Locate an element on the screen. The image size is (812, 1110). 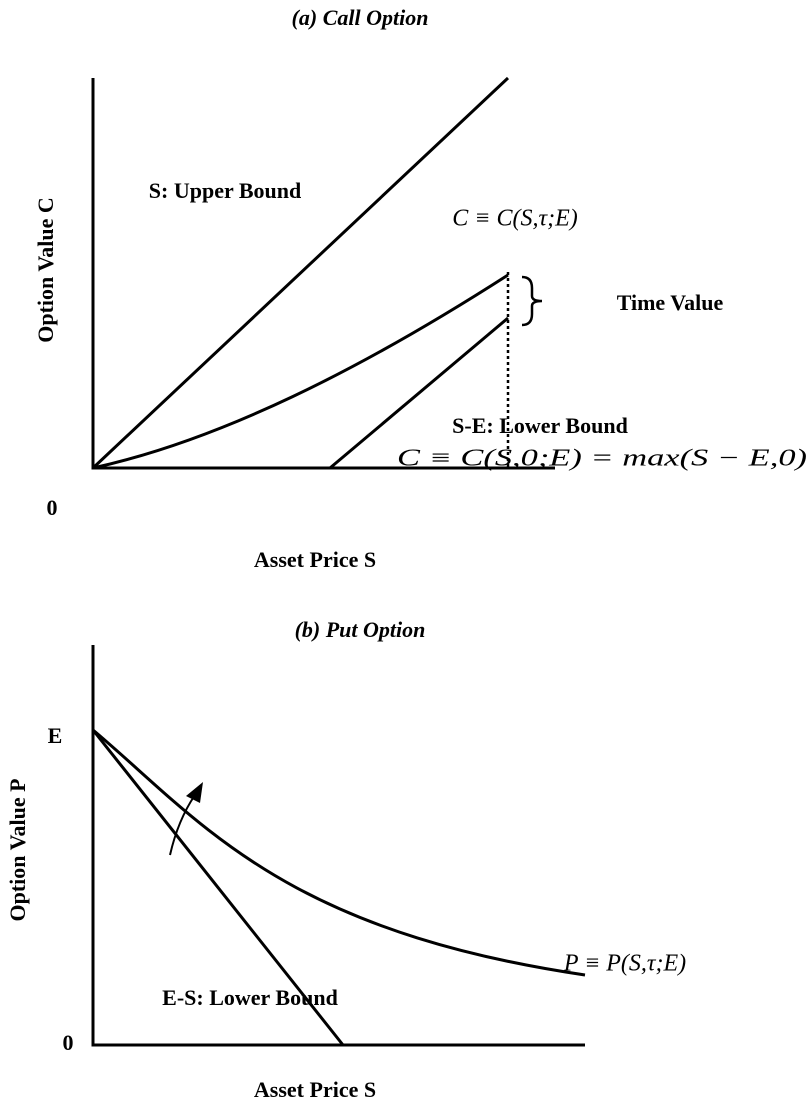
put-value-curve is located at coordinates (339, 852).